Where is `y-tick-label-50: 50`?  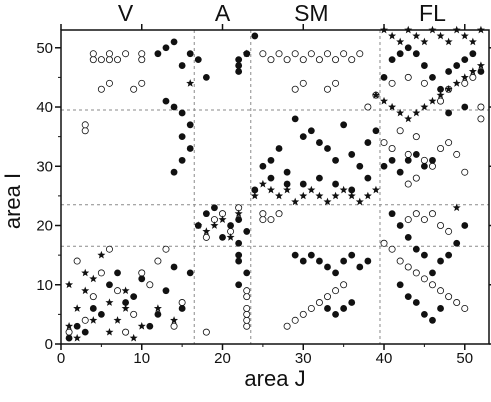
y-tick-label-50: 50 is located at coordinates (44, 48).